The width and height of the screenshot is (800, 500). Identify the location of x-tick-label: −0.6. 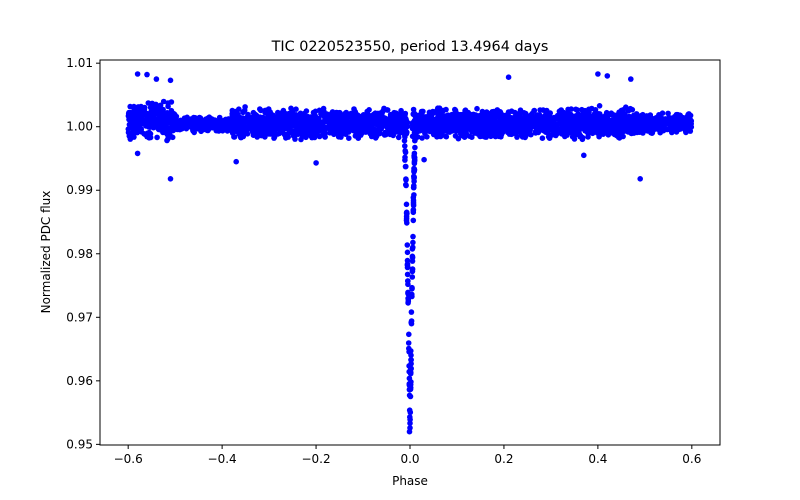
(128, 459).